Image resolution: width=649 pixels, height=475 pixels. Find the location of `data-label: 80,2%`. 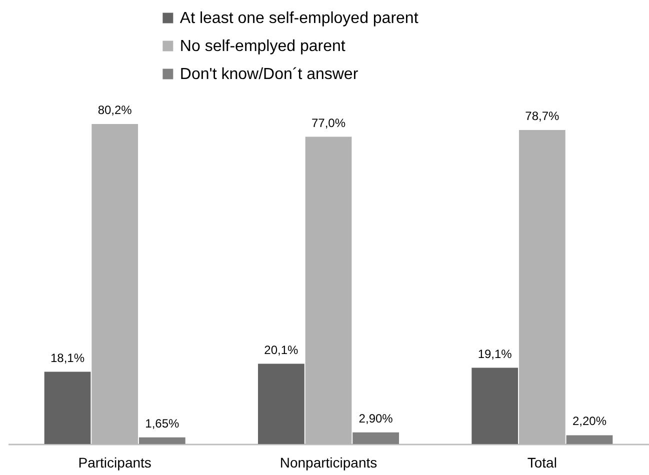

data-label: 80,2% is located at coordinates (115, 110).